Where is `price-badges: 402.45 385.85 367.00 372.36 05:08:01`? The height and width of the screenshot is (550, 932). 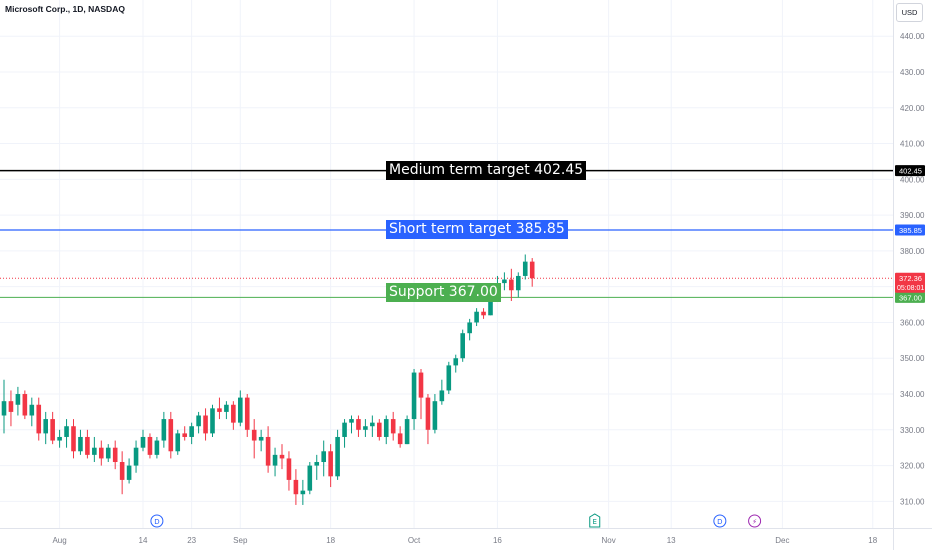
price-badges: 402.45 385.85 367.00 372.36 05:08:01 is located at coordinates (910, 234).